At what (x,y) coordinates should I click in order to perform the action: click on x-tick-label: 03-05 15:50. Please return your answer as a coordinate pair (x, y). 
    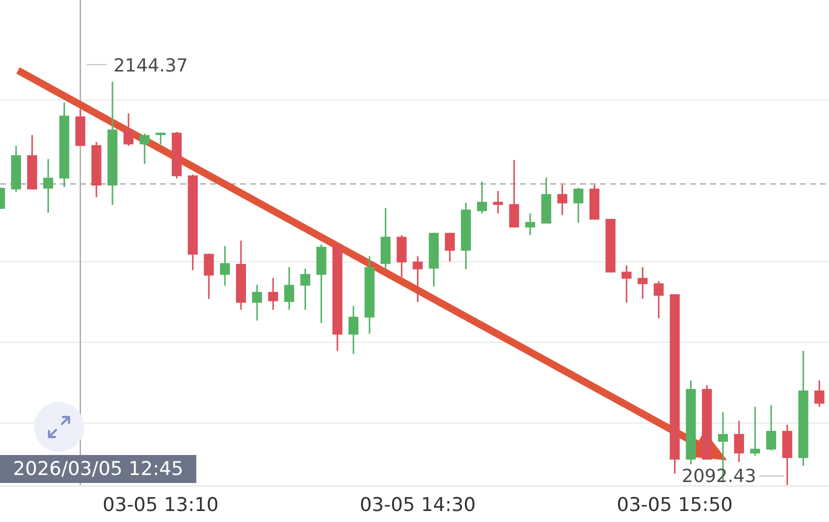
    Looking at the image, I should click on (674, 505).